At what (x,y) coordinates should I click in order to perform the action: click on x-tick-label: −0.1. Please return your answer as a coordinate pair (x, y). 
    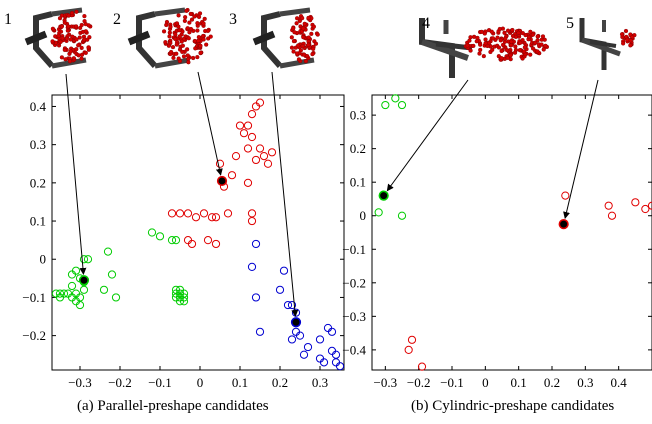
    Looking at the image, I should click on (160, 382).